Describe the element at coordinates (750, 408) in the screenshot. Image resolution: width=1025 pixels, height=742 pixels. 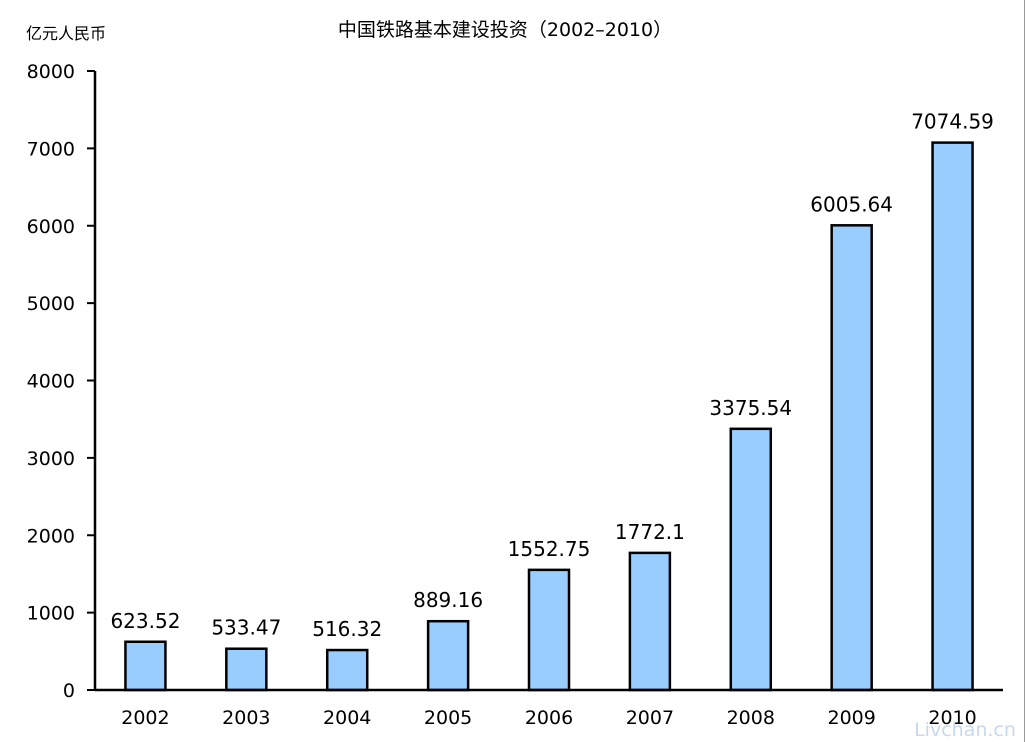
I see `bar-value-label: 3375.54` at that location.